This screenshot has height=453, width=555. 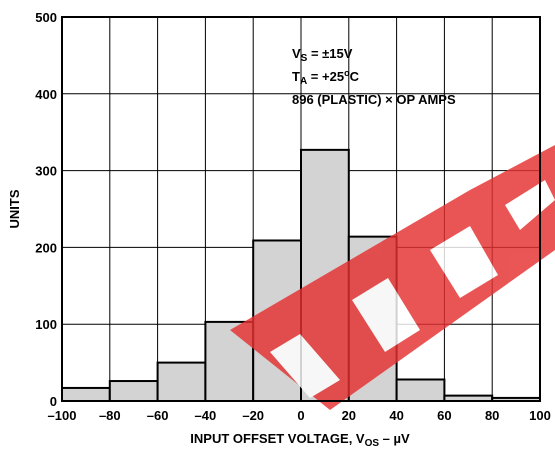 I want to click on y-tick-label-1: 100, so click(x=46, y=324).